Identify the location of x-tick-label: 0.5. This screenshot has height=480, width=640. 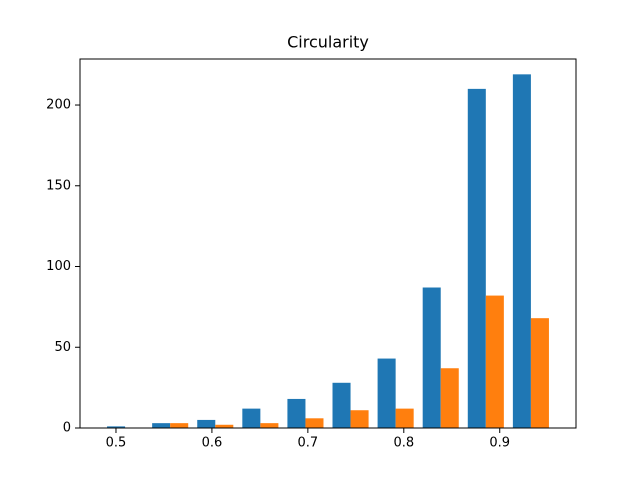
(116, 443).